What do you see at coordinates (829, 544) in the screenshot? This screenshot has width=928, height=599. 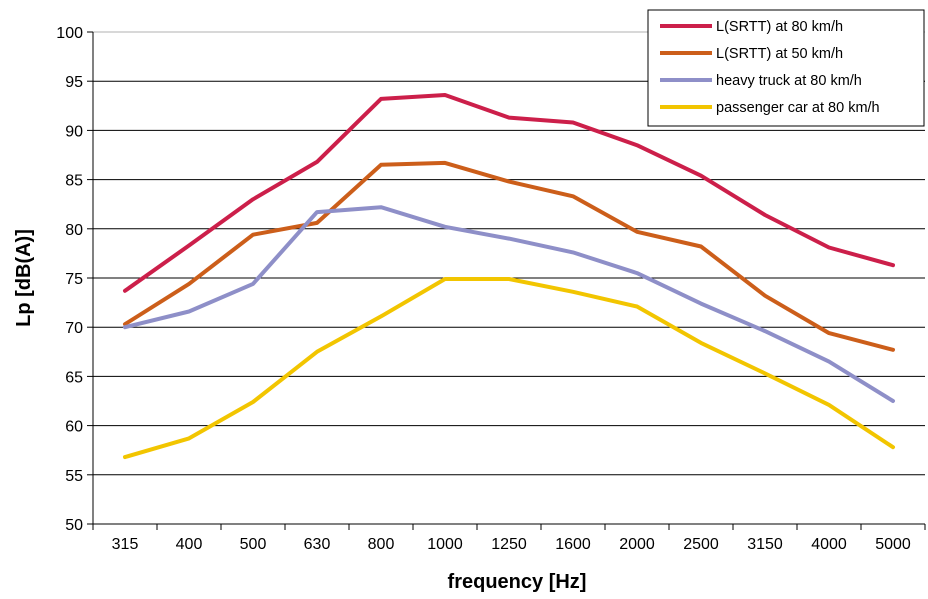 I see `x-tick-label: 4000` at bounding box center [829, 544].